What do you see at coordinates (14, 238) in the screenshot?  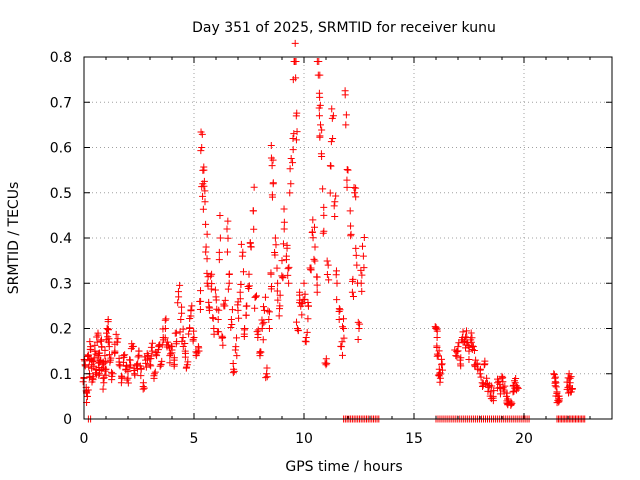 I see `y-axis-label: SRMTID / TECUs` at bounding box center [14, 238].